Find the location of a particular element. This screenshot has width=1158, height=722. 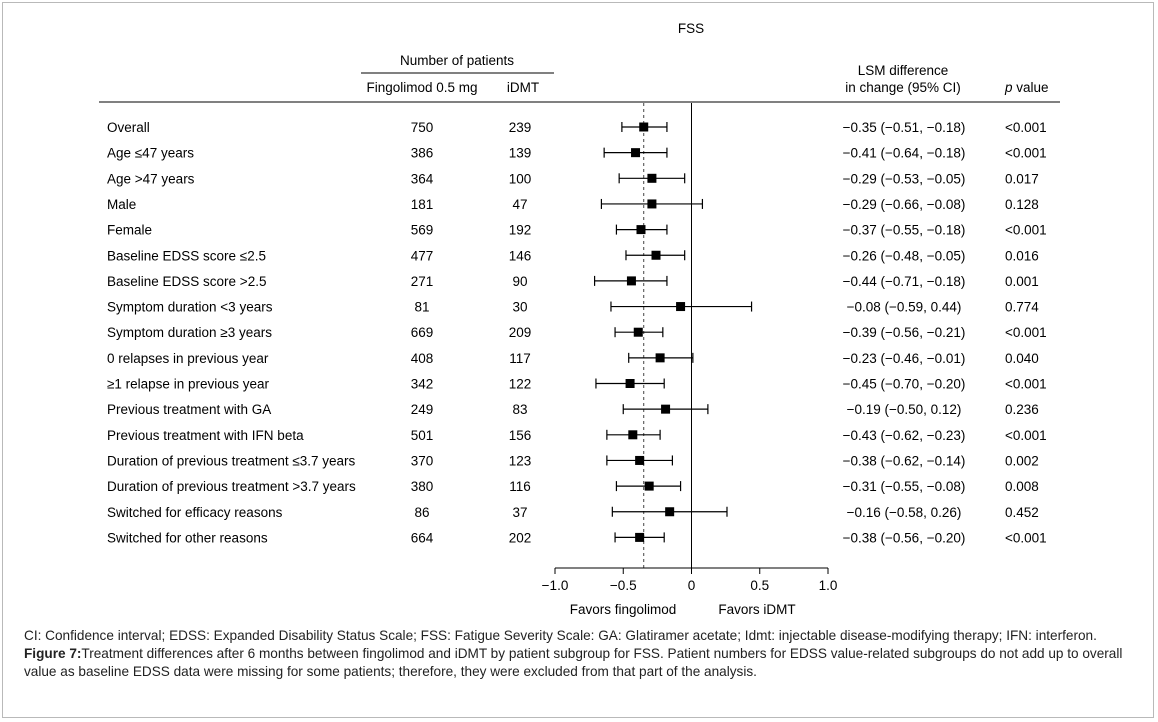

x-axis-tick-label: −1.0 is located at coordinates (555, 585).